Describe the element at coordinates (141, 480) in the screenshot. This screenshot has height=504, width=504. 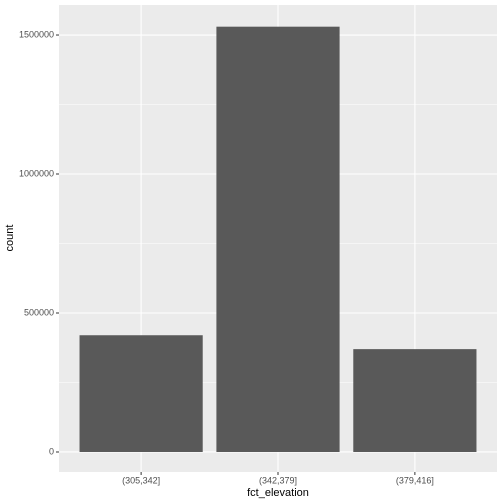
I see `x-tick-label: (305,342]` at that location.